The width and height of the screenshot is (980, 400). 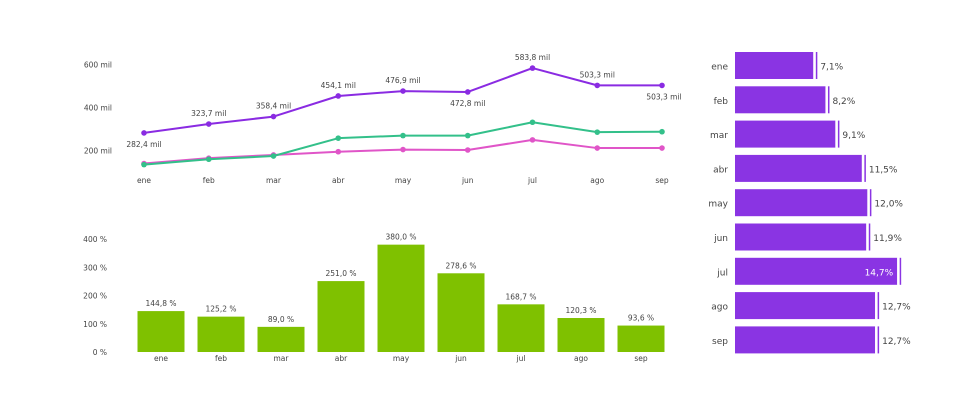 I want to click on data-label: 282,4 mil, so click(x=143, y=144).